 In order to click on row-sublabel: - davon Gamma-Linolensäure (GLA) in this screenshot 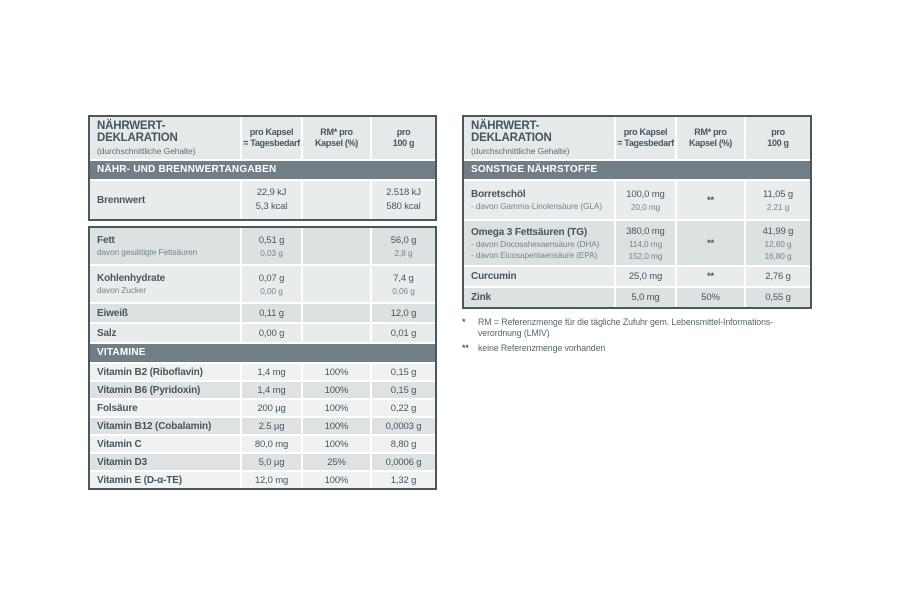, I will do `click(536, 206)`.